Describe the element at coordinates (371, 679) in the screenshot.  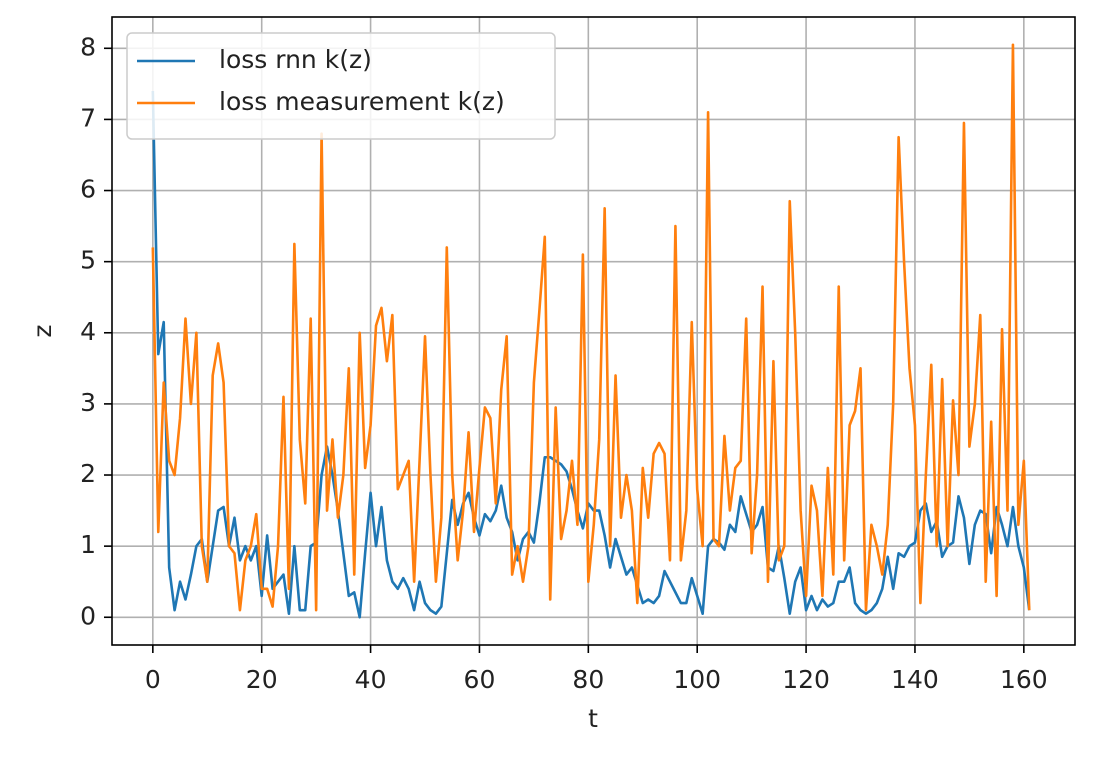
I see `x-tick-label: 40` at that location.